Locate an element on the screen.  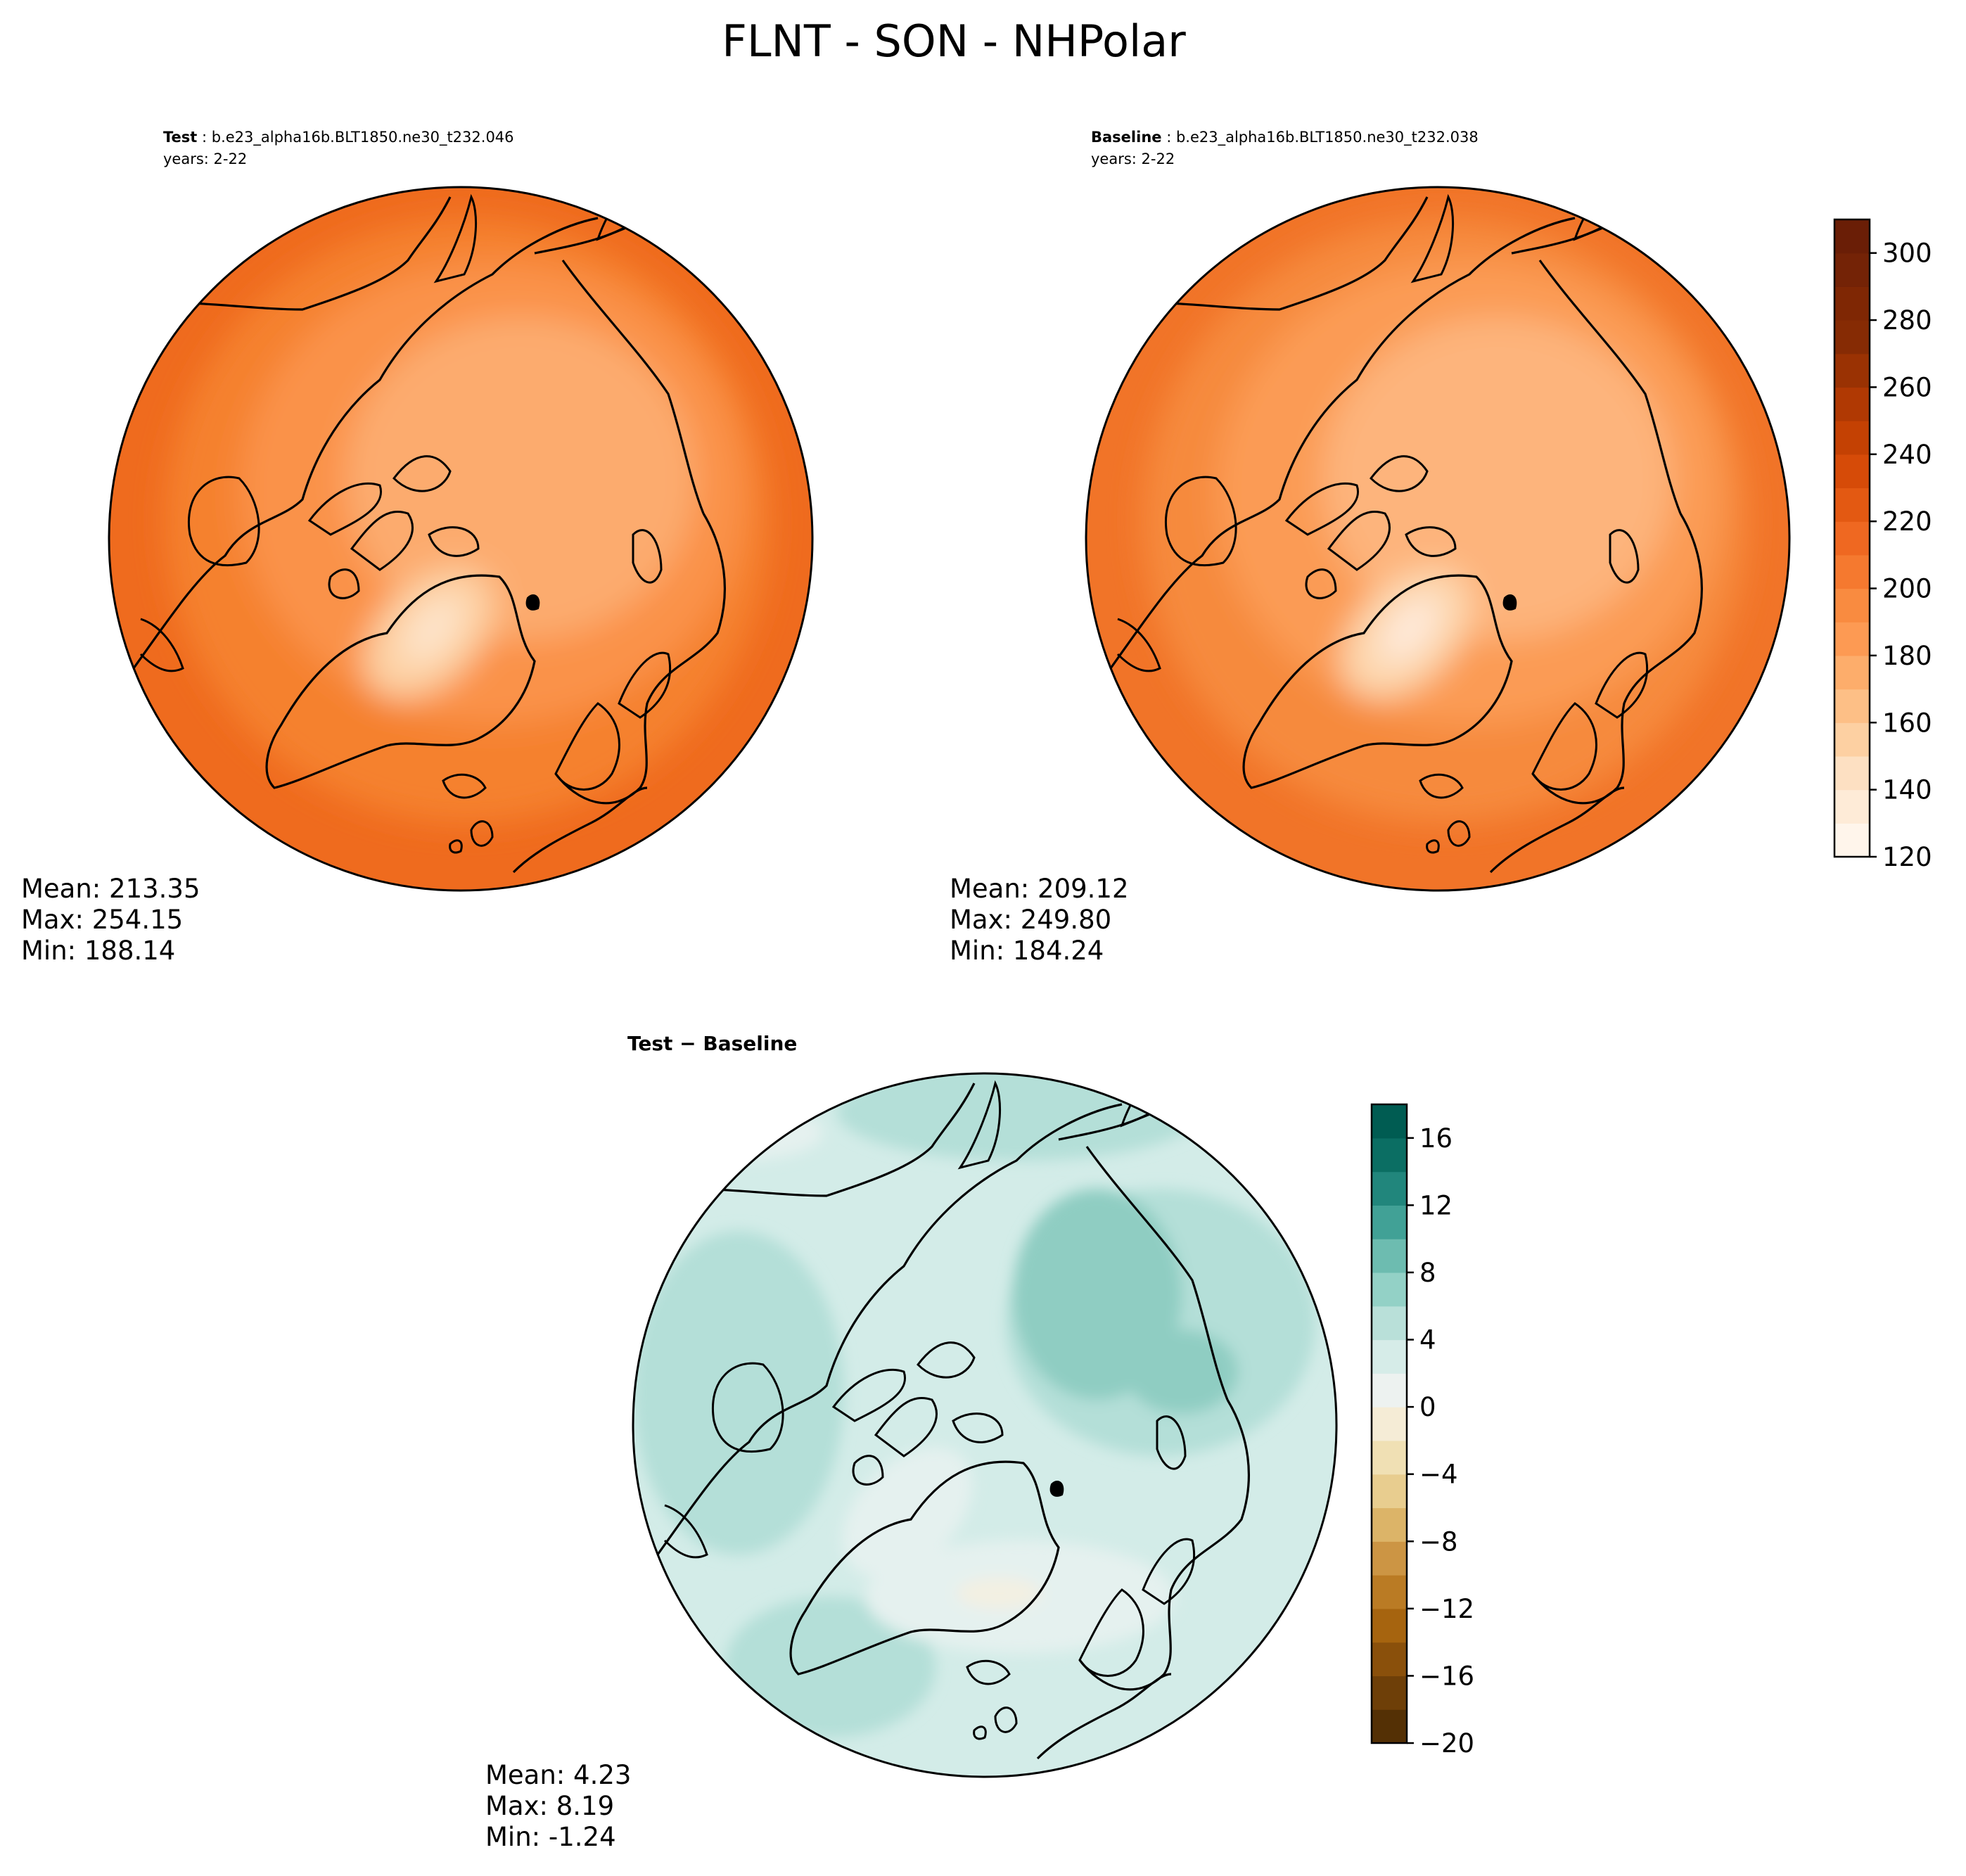
figure-title: FLNT - SON - NHPolar is located at coordinates (954, 41).